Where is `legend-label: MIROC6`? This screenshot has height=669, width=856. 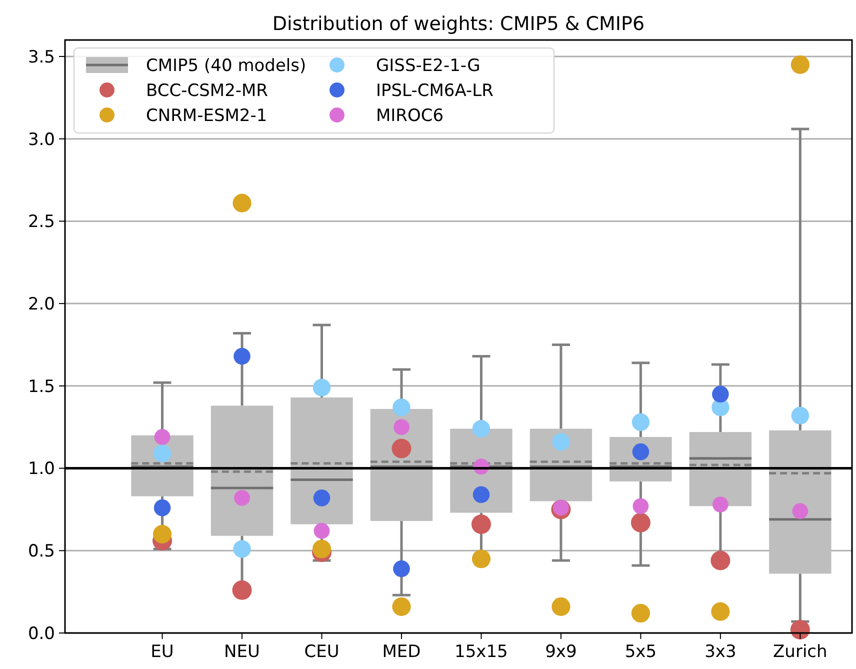 legend-label: MIROC6 is located at coordinates (410, 116).